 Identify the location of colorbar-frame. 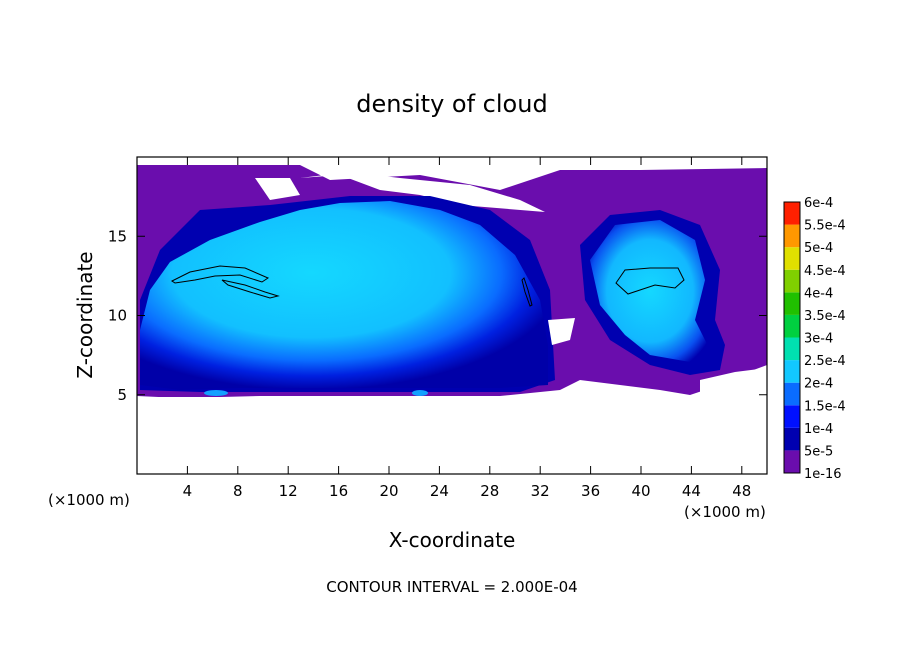
(792, 337).